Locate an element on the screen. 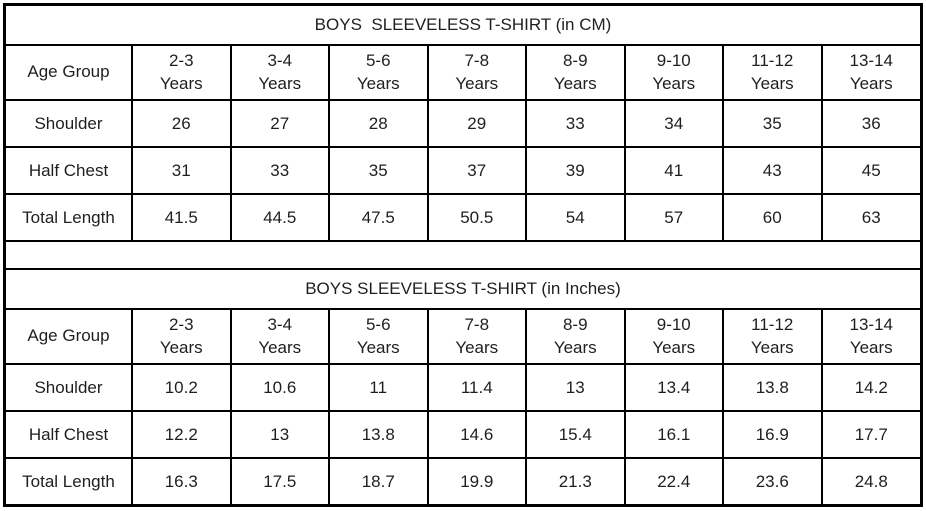 The image size is (926, 511). table-row: Half Chest 31 33 35 37 39 41 43 45 is located at coordinates (463, 170).